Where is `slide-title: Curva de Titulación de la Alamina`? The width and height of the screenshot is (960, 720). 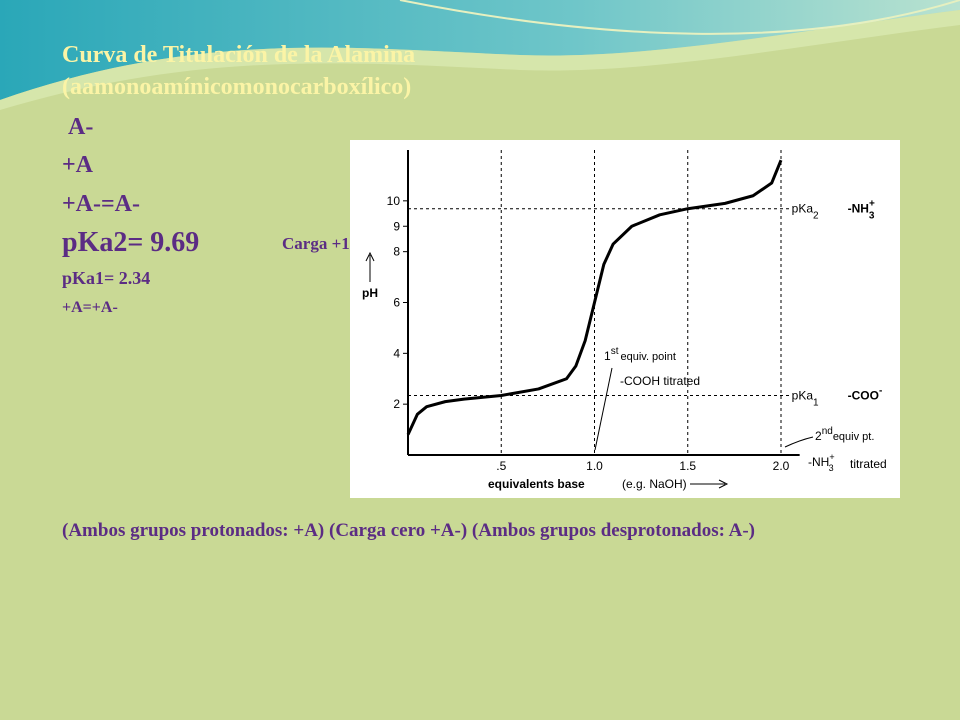
slide-title: Curva de Titulación de la Alamina is located at coordinates (239, 55).